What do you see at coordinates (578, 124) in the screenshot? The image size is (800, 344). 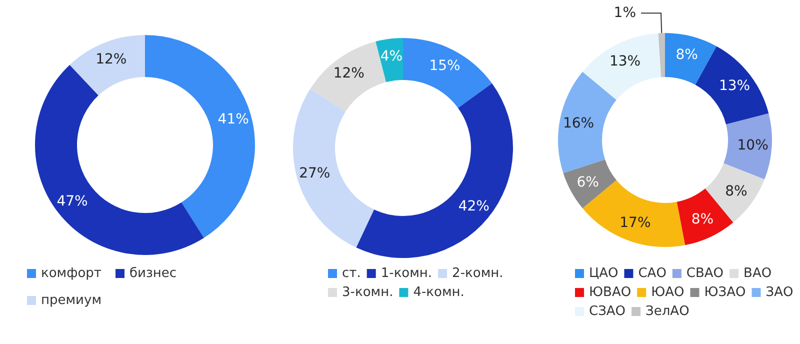 I see `data-label: 16%` at bounding box center [578, 124].